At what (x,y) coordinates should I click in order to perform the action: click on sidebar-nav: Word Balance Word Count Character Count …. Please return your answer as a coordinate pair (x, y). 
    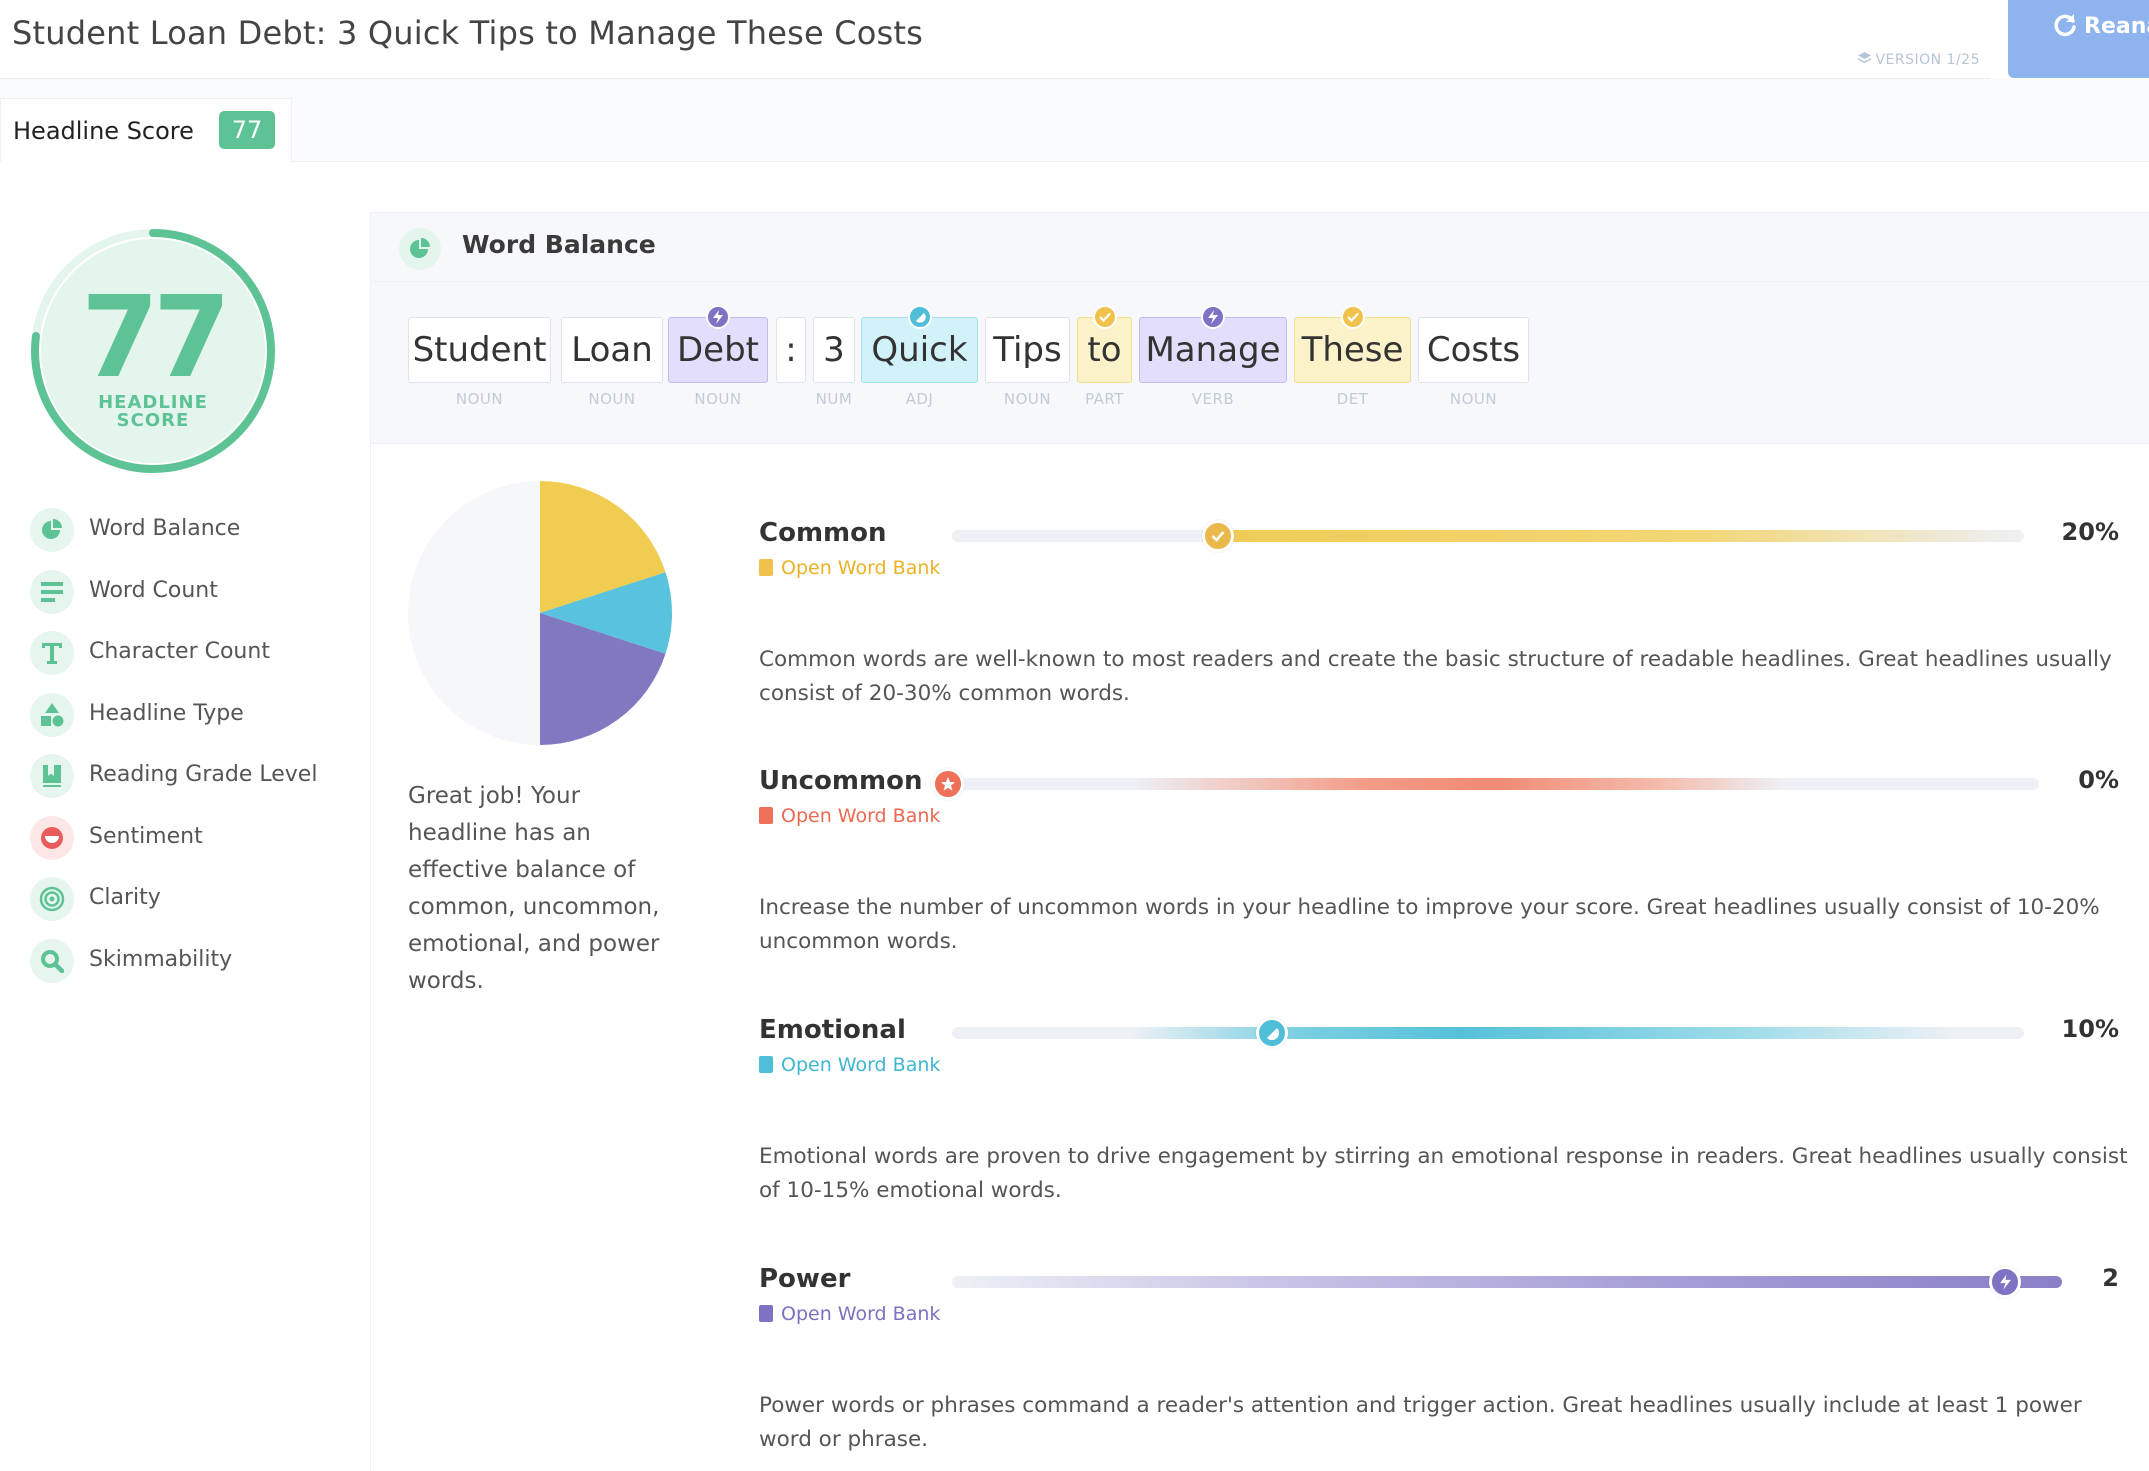
    Looking at the image, I should click on (195, 750).